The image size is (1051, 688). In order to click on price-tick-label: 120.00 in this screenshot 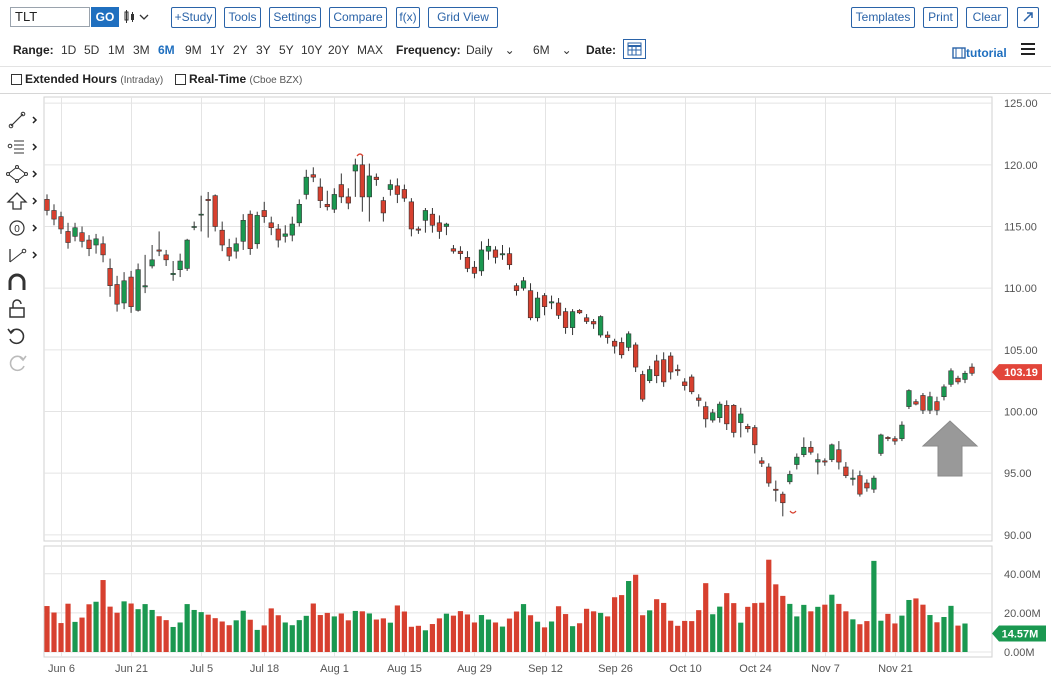, I will do `click(1021, 166)`.